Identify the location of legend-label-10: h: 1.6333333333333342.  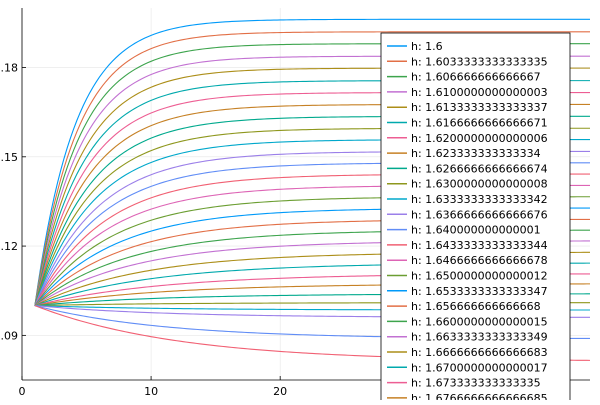
(479, 199).